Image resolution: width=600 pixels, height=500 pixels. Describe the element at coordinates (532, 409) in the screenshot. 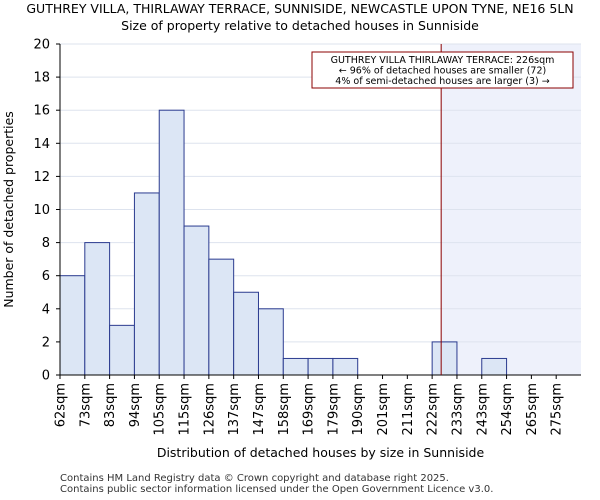

I see `x-tick-label-265sqm: 265sqm` at that location.